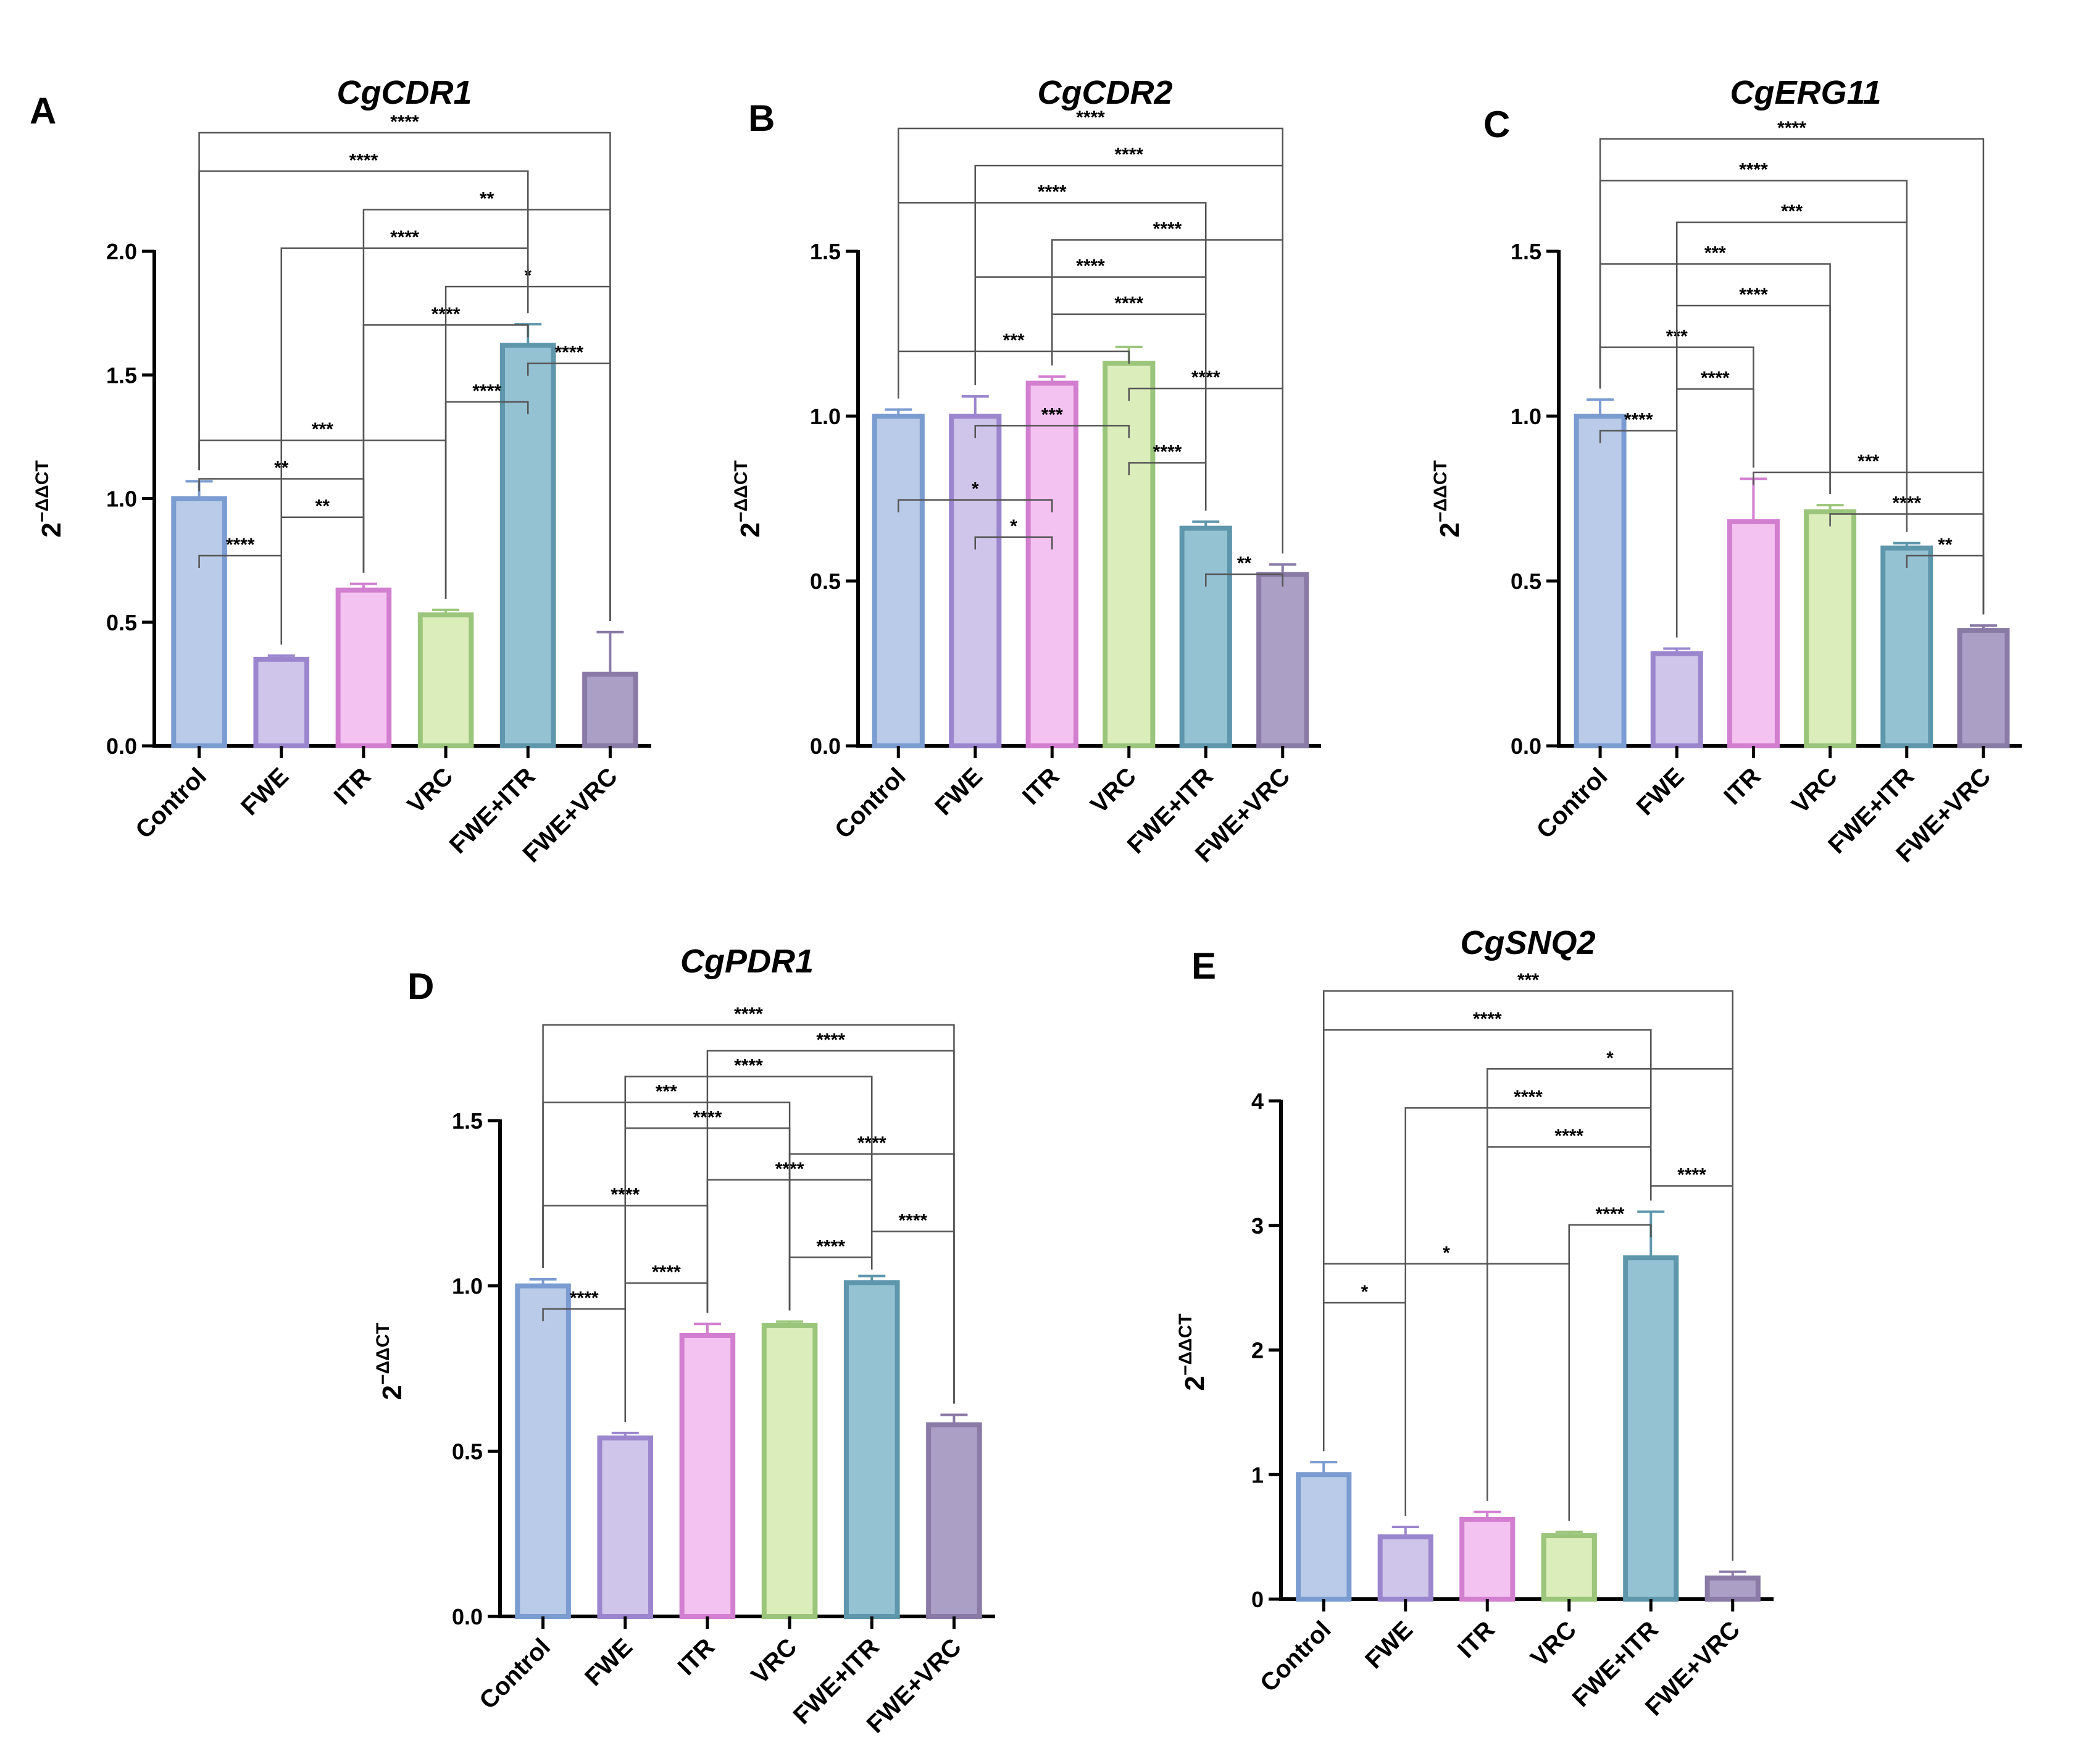  I want to click on panel-label: B, so click(761, 118).